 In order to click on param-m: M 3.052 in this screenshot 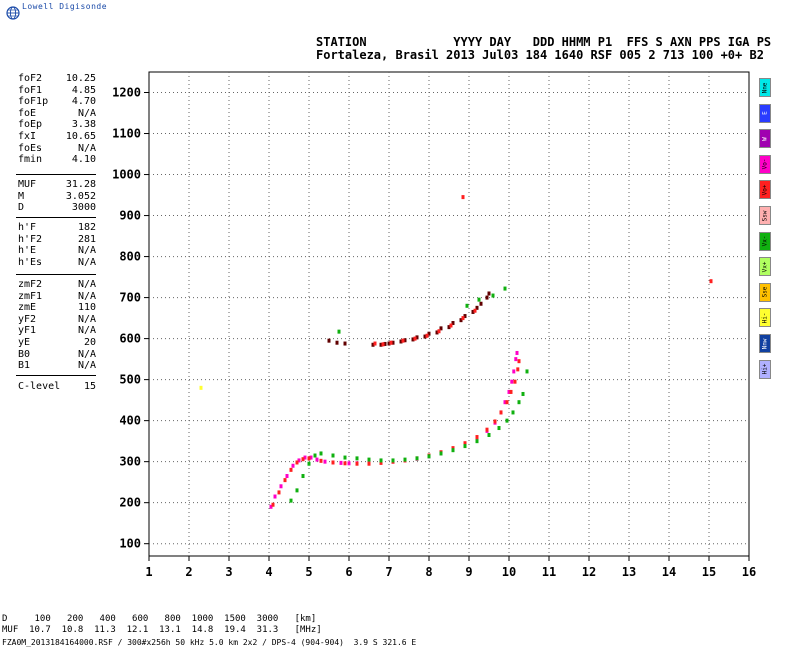, I will do `click(57, 197)`.